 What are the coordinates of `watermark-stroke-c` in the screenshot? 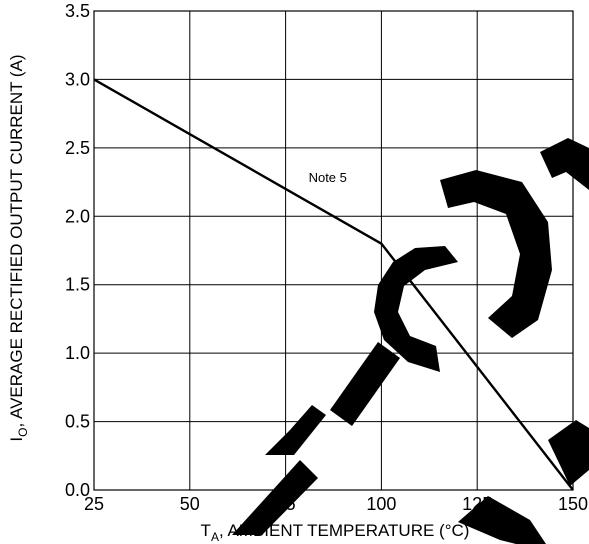 It's located at (416, 309).